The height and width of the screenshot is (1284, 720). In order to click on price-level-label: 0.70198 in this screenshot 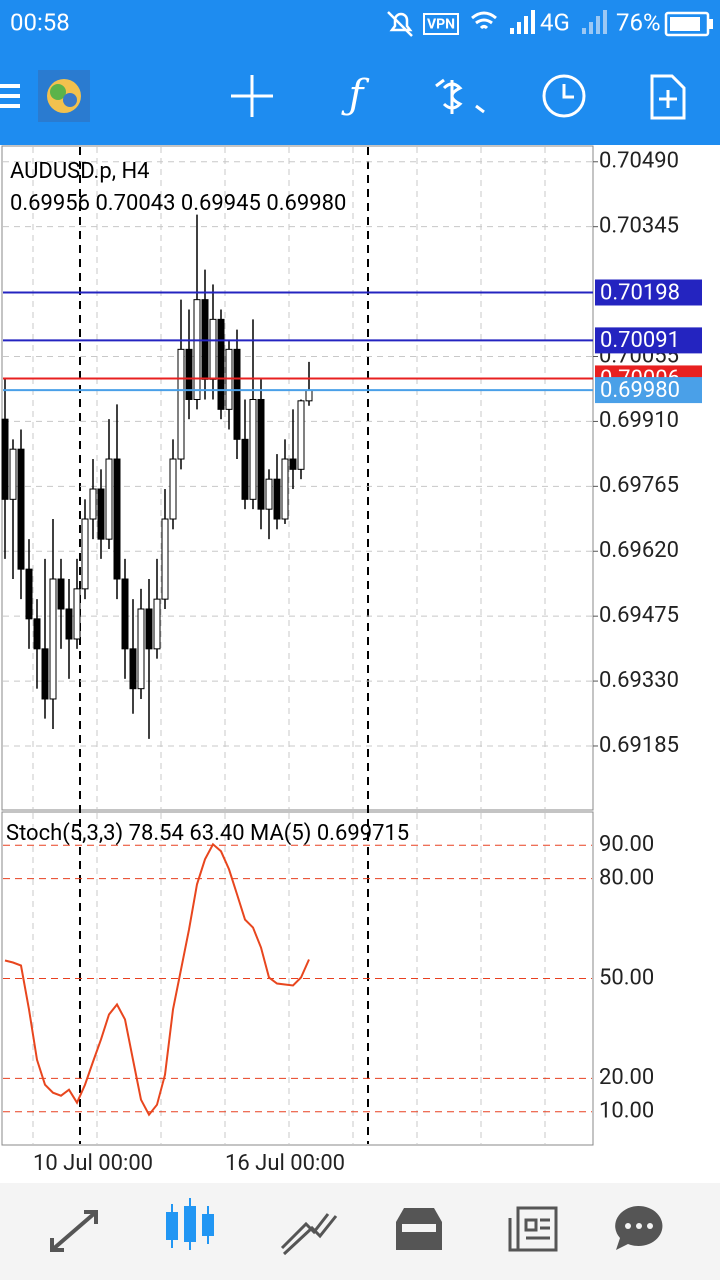, I will do `click(640, 292)`.